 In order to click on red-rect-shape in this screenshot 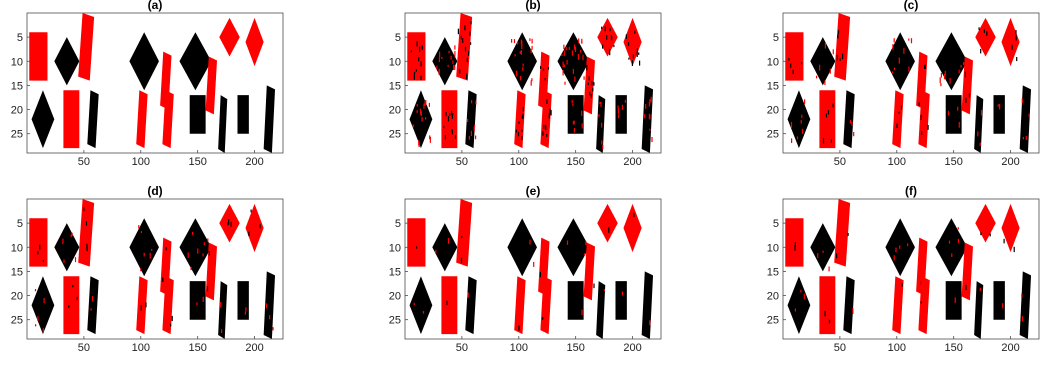, I will do `click(794, 242)`.